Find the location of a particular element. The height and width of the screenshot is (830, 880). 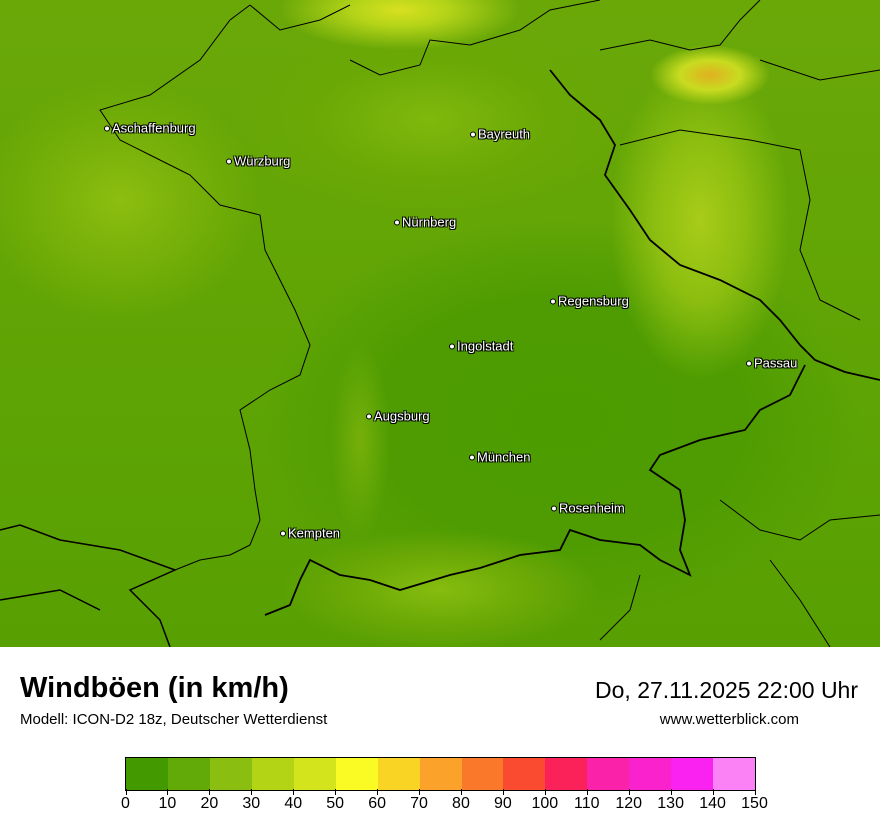

legend-tick-label: 90 is located at coordinates (502, 803).